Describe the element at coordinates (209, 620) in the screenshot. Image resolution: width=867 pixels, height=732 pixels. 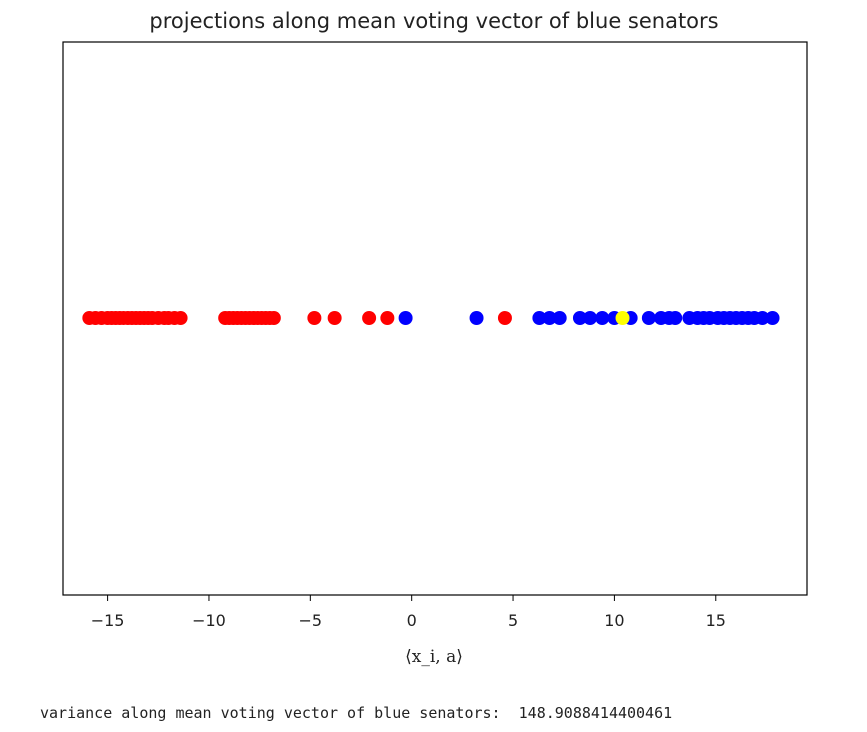
I see `x-tick-label: −10` at that location.